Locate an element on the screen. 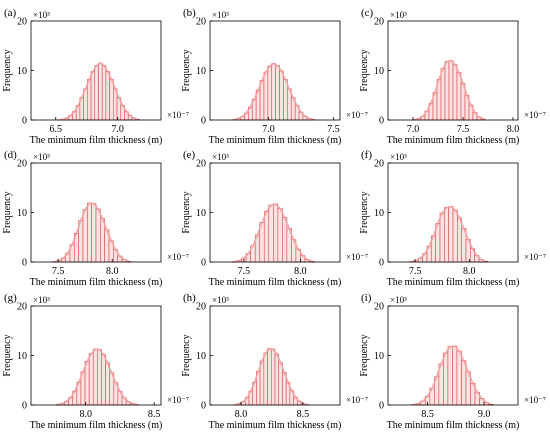 The height and width of the screenshot is (443, 550). panel-label: (b) is located at coordinates (189, 13).